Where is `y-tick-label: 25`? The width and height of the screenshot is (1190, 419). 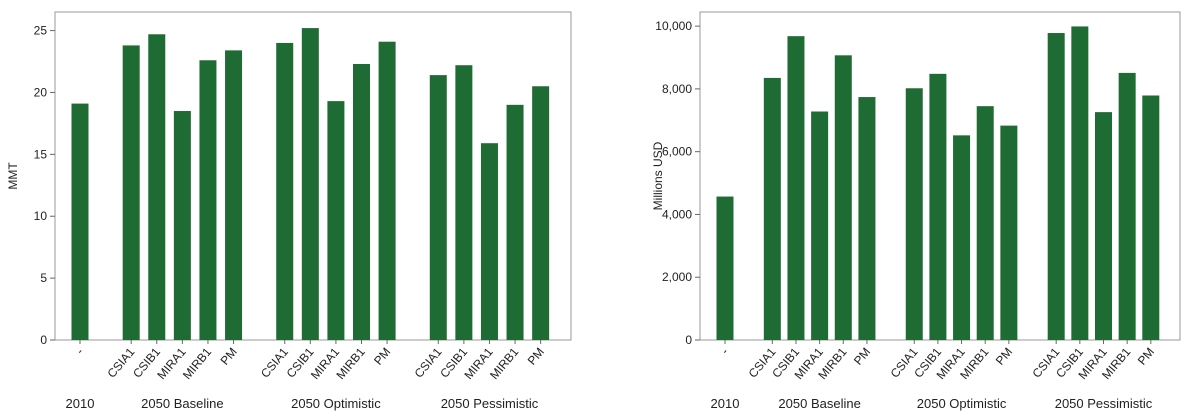 y-tick-label: 25 is located at coordinates (41, 31).